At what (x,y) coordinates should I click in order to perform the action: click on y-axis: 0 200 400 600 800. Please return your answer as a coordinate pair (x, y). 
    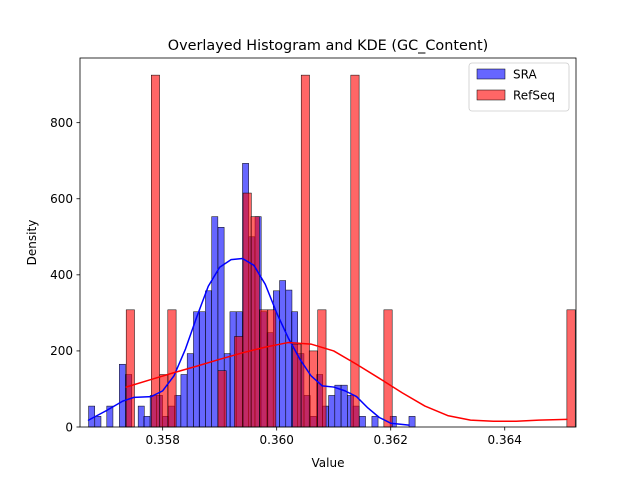
    Looking at the image, I should click on (65, 275).